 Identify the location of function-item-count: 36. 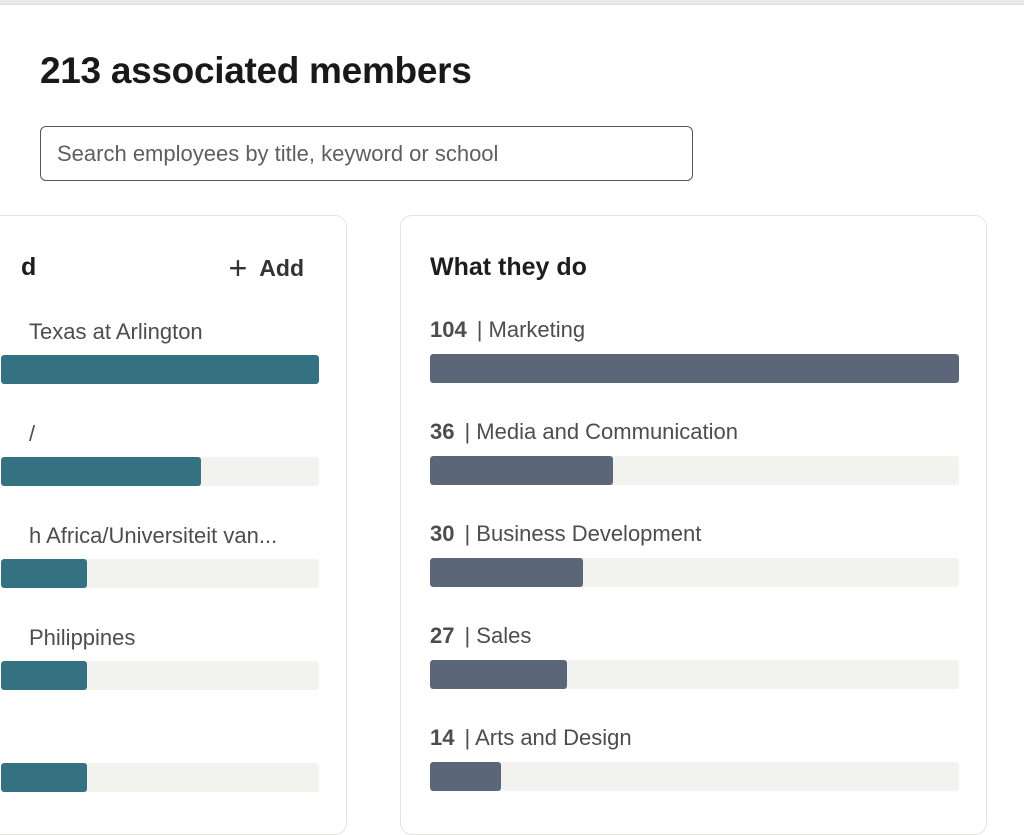
(442, 431).